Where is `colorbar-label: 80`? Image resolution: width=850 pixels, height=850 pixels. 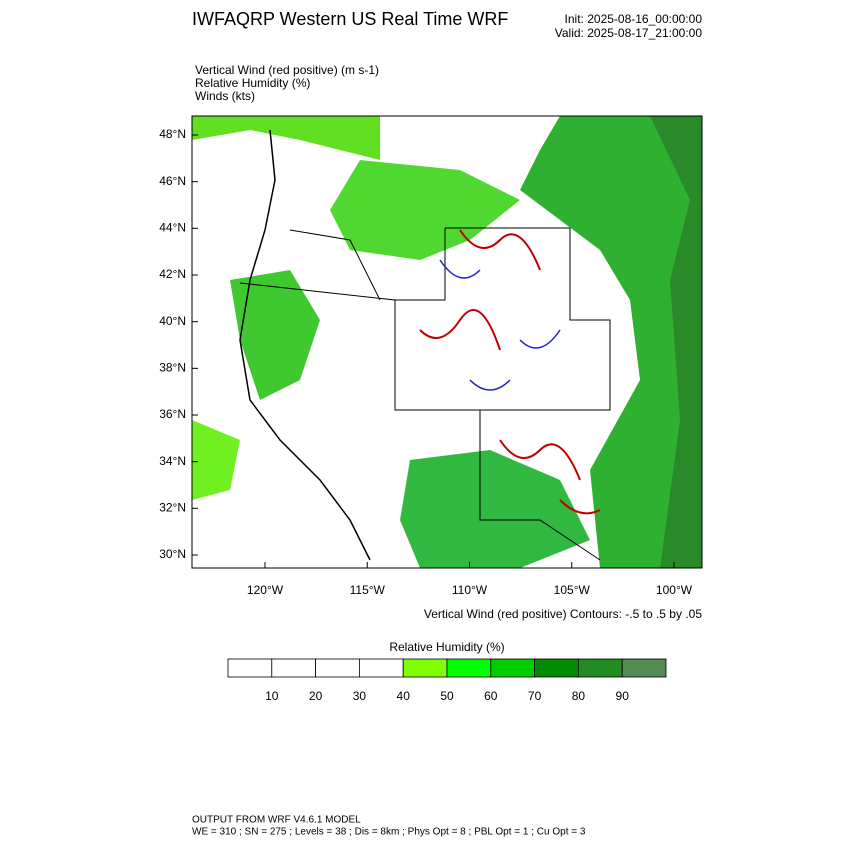
colorbar-label: 80 is located at coordinates (579, 696).